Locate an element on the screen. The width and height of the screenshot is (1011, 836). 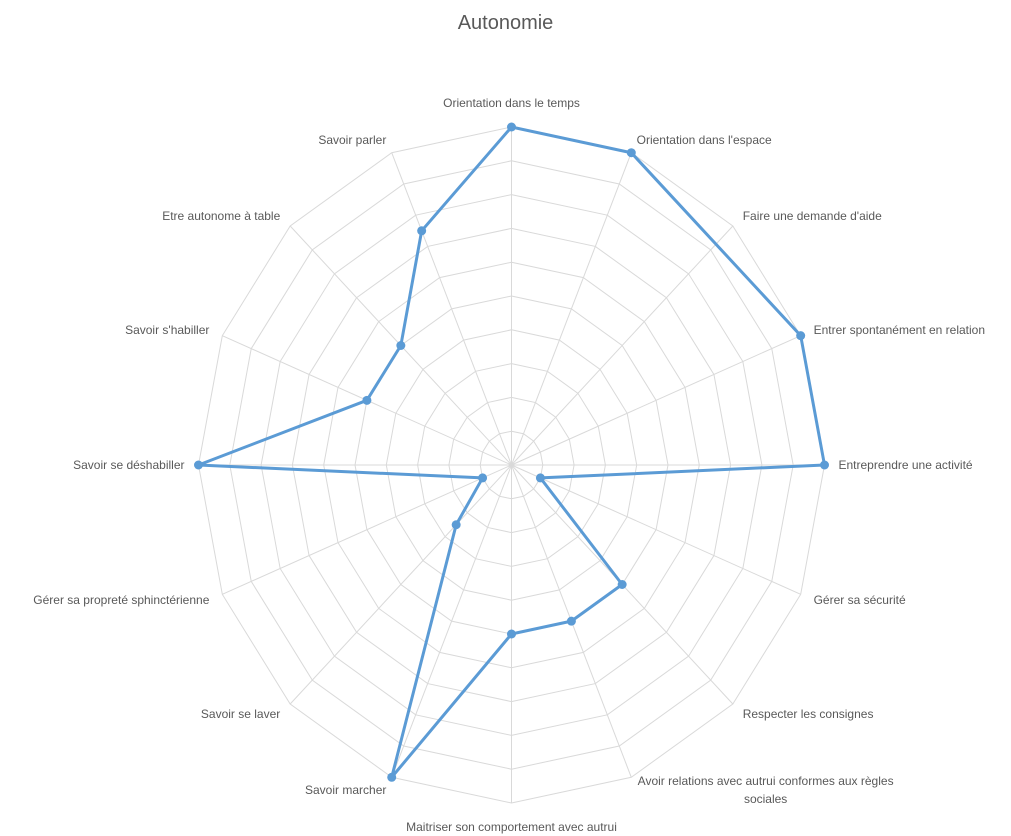
category-label: Gérer sa propreté sphinctérienne is located at coordinates (121, 599).